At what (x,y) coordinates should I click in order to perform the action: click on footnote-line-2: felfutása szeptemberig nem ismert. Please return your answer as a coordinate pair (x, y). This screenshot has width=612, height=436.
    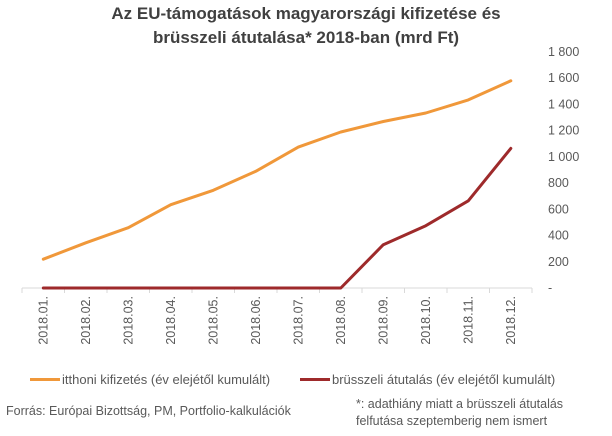
    Looking at the image, I should click on (452, 421).